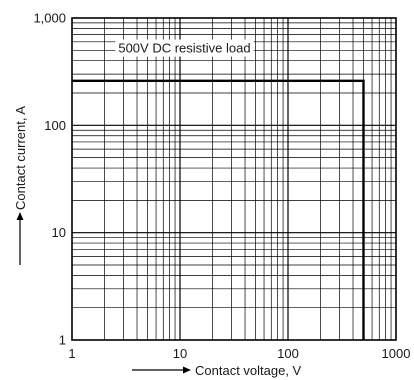 This screenshot has height=380, width=414. What do you see at coordinates (71, 353) in the screenshot?
I see `x-tick-label: 1` at bounding box center [71, 353].